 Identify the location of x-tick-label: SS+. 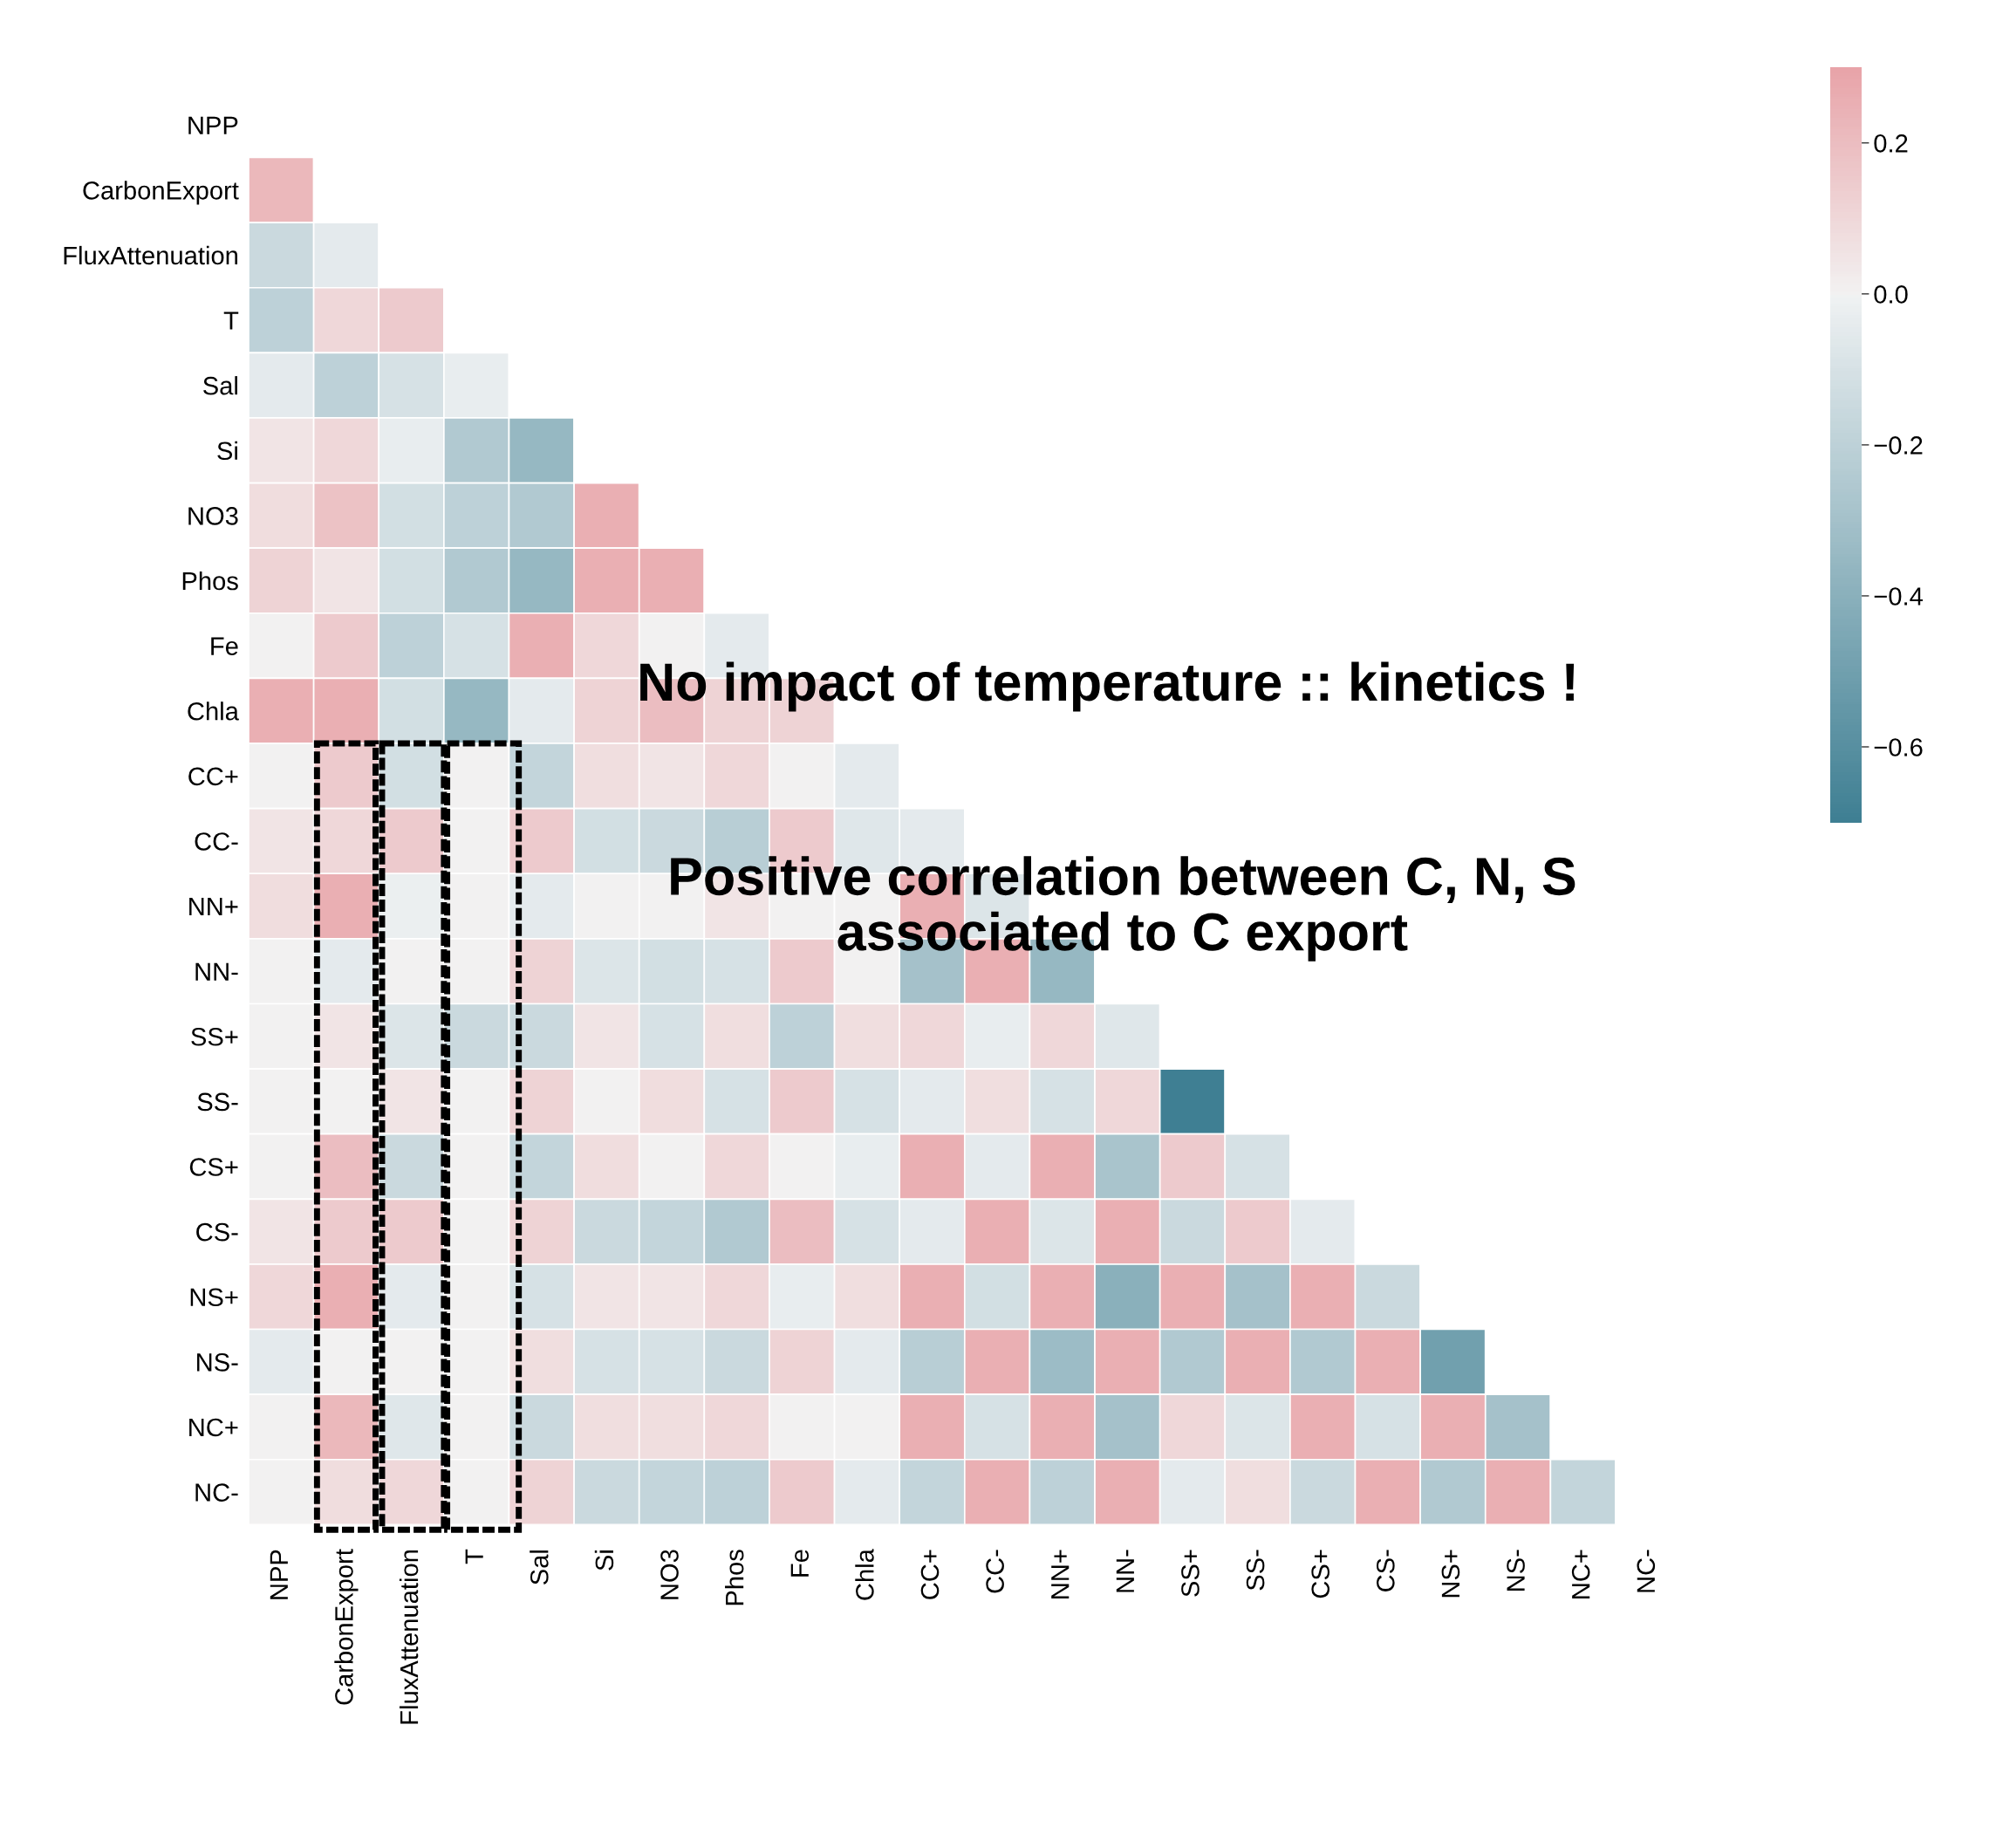
(1190, 1573).